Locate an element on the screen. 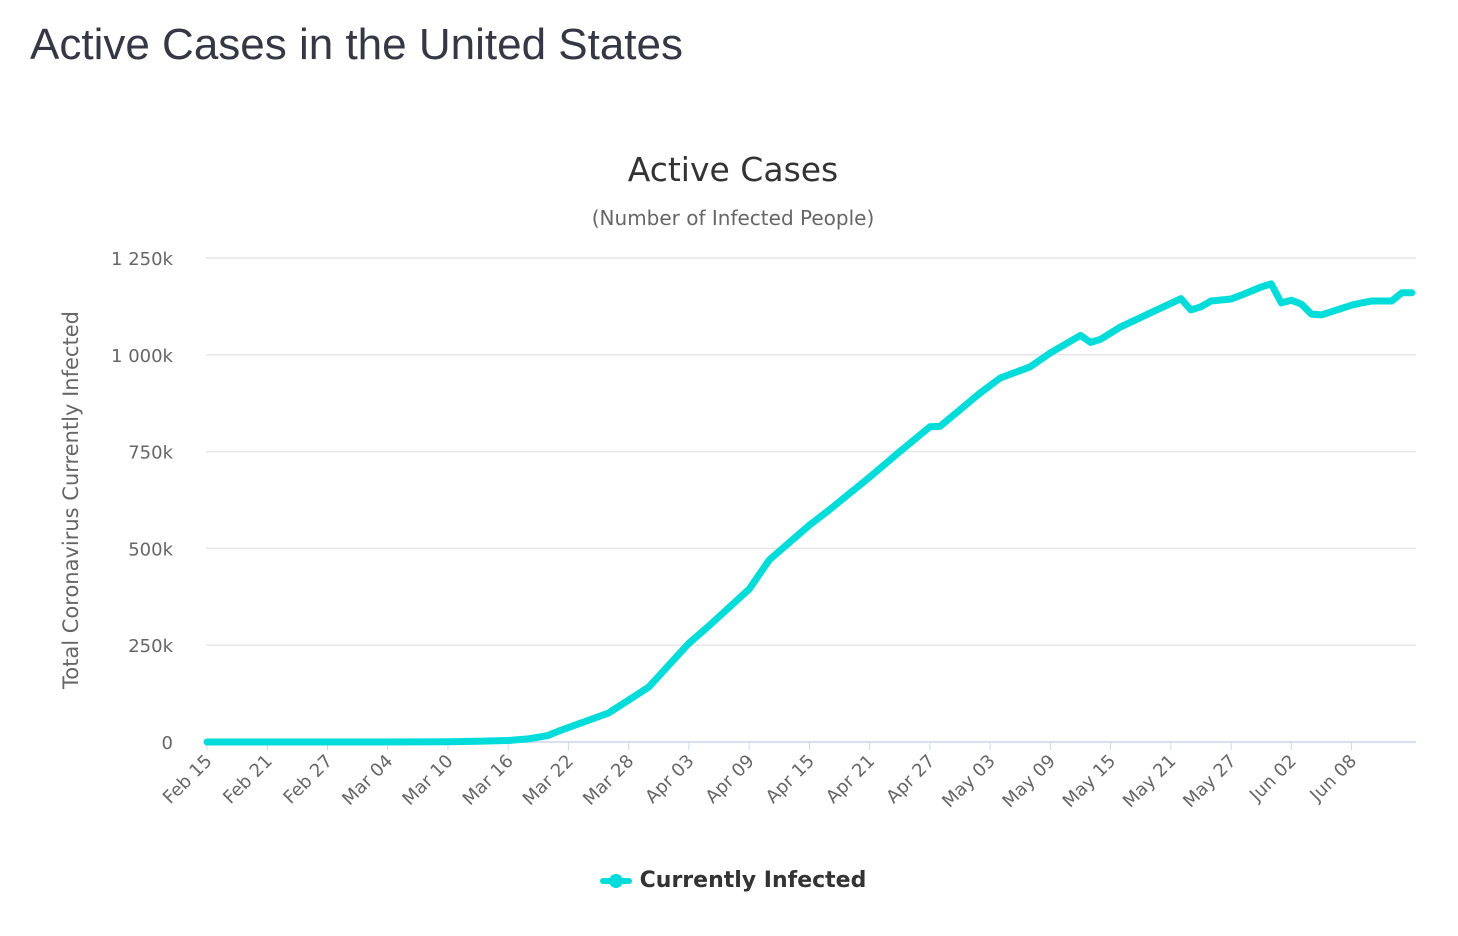  x-tick-label: Feb 27 is located at coordinates (308, 780).